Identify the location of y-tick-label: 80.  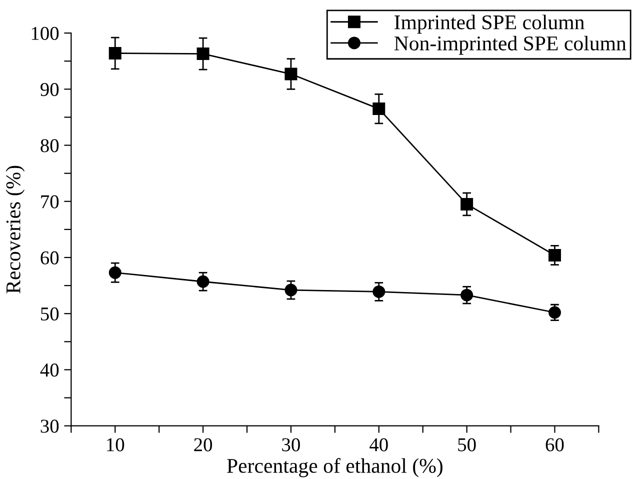
(49, 145).